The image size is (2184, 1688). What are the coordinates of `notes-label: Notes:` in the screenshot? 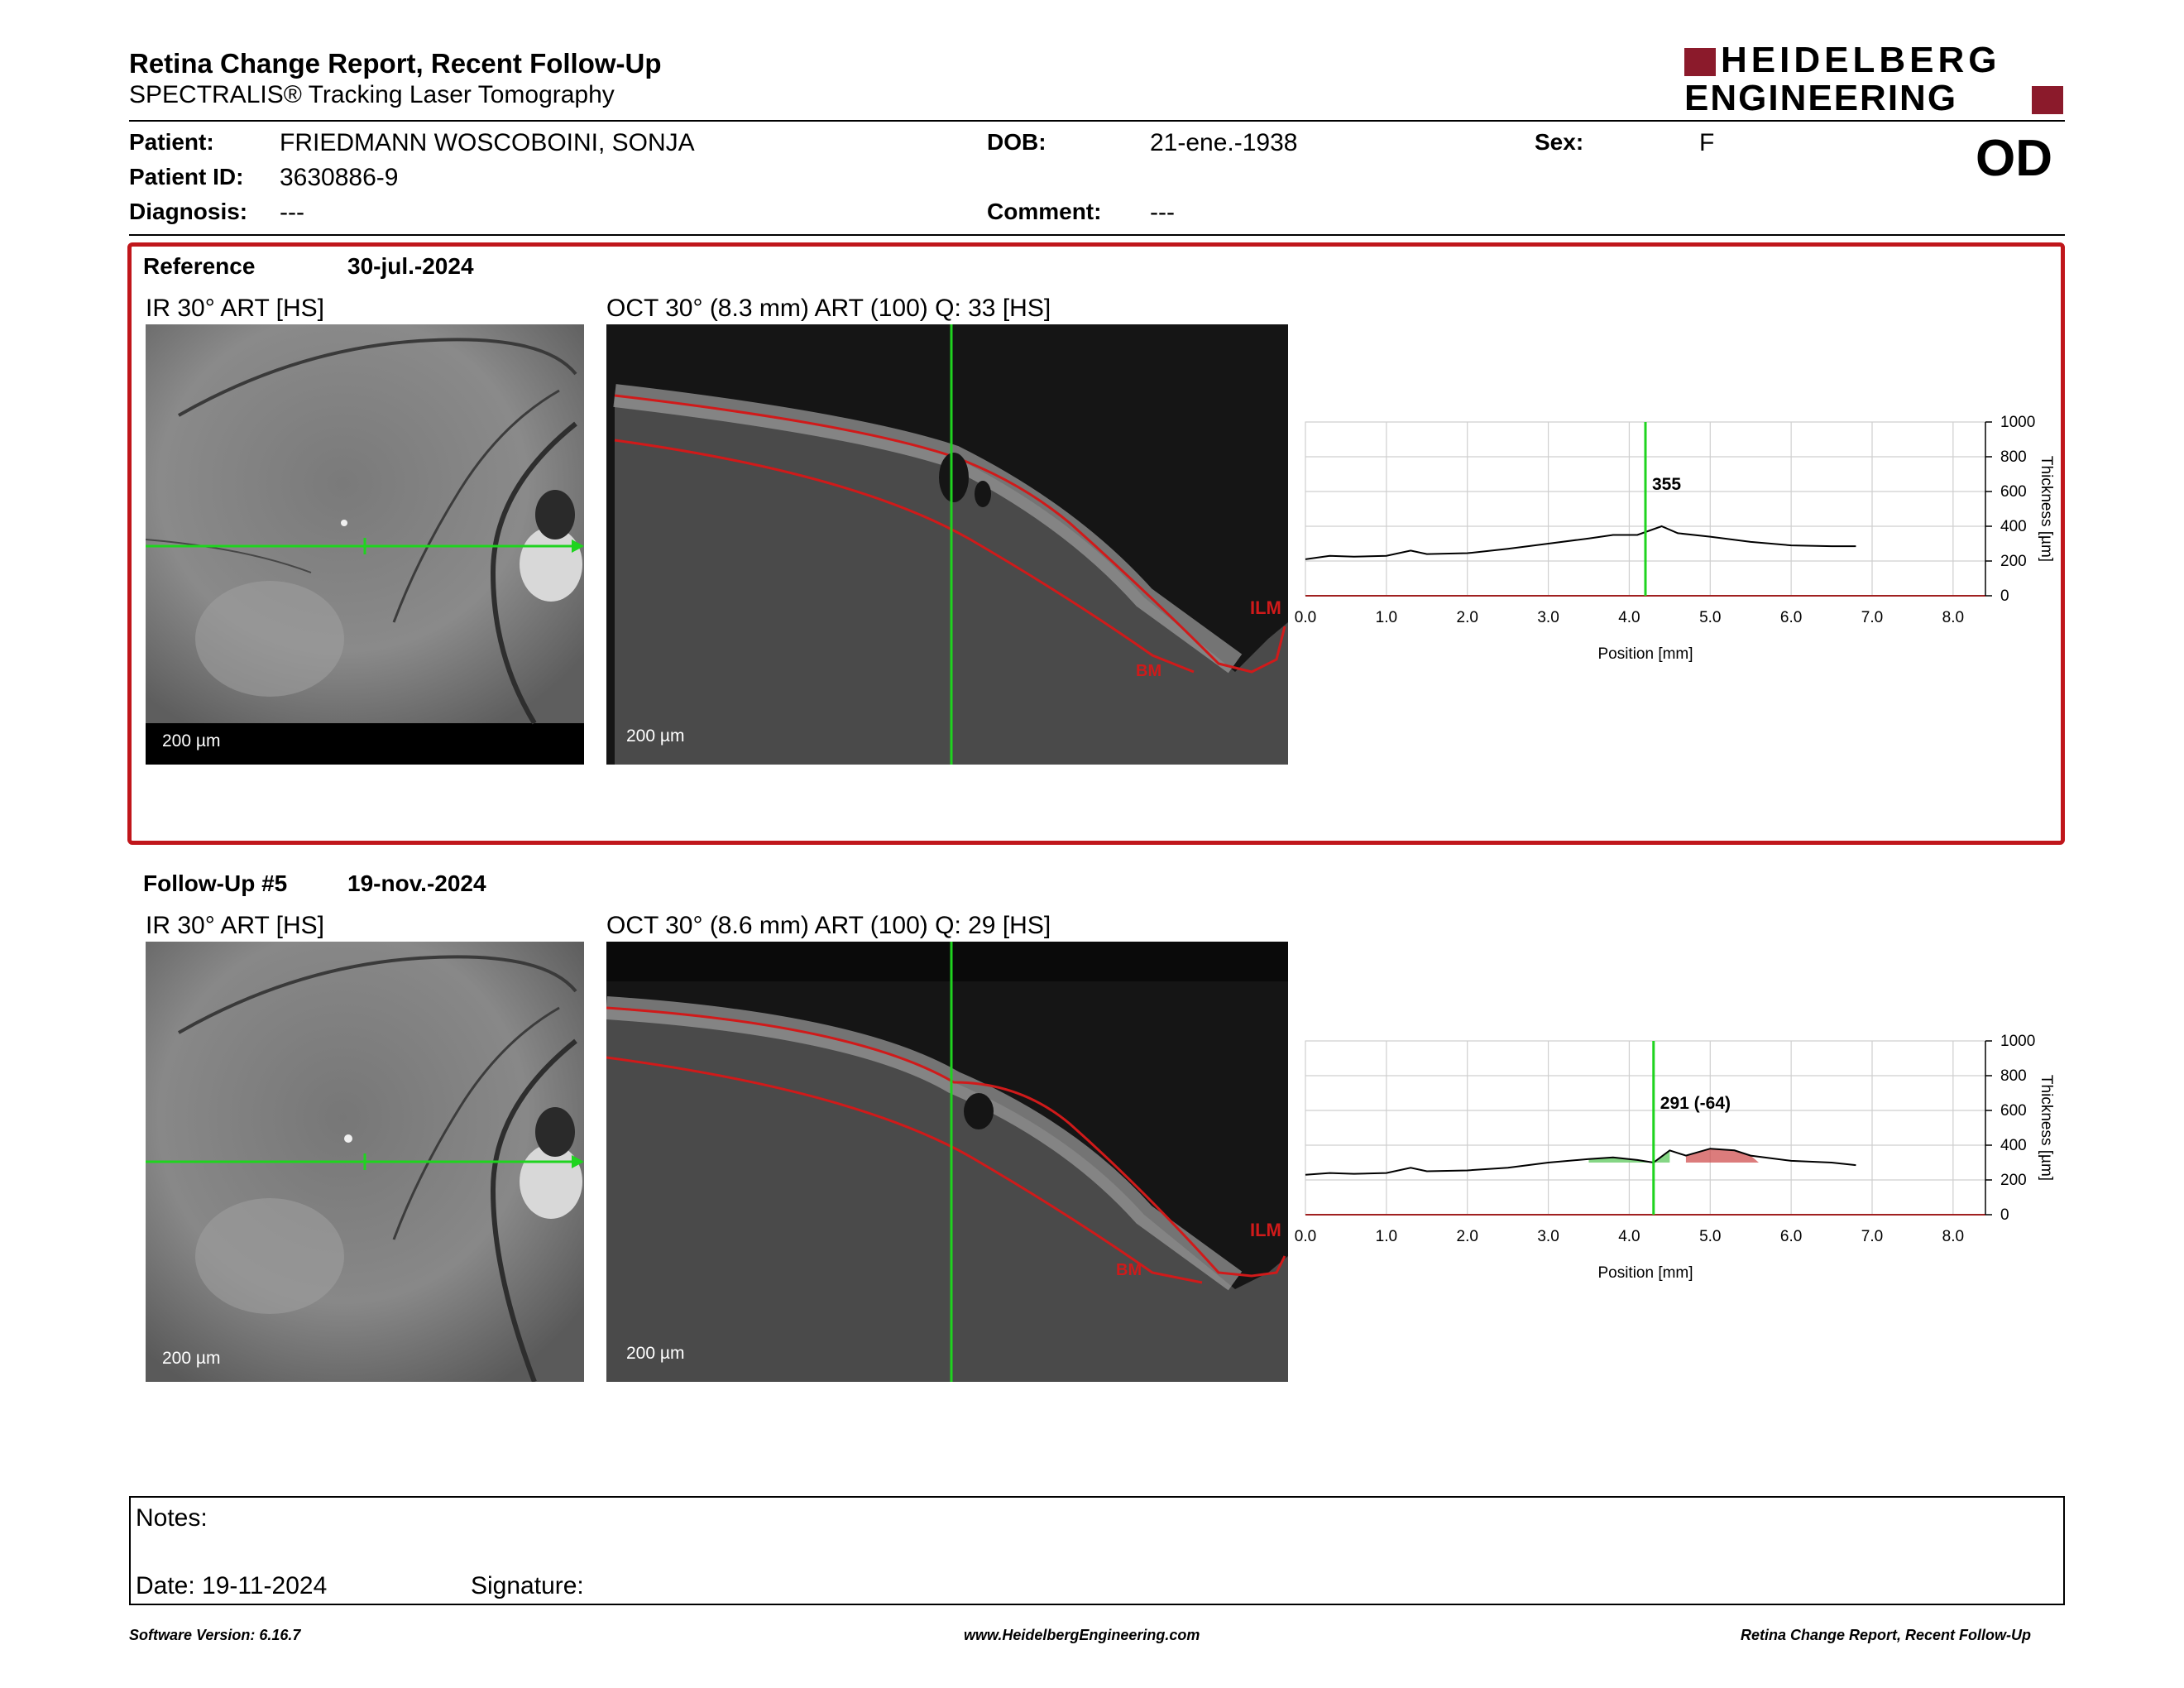 It's located at (172, 1518).